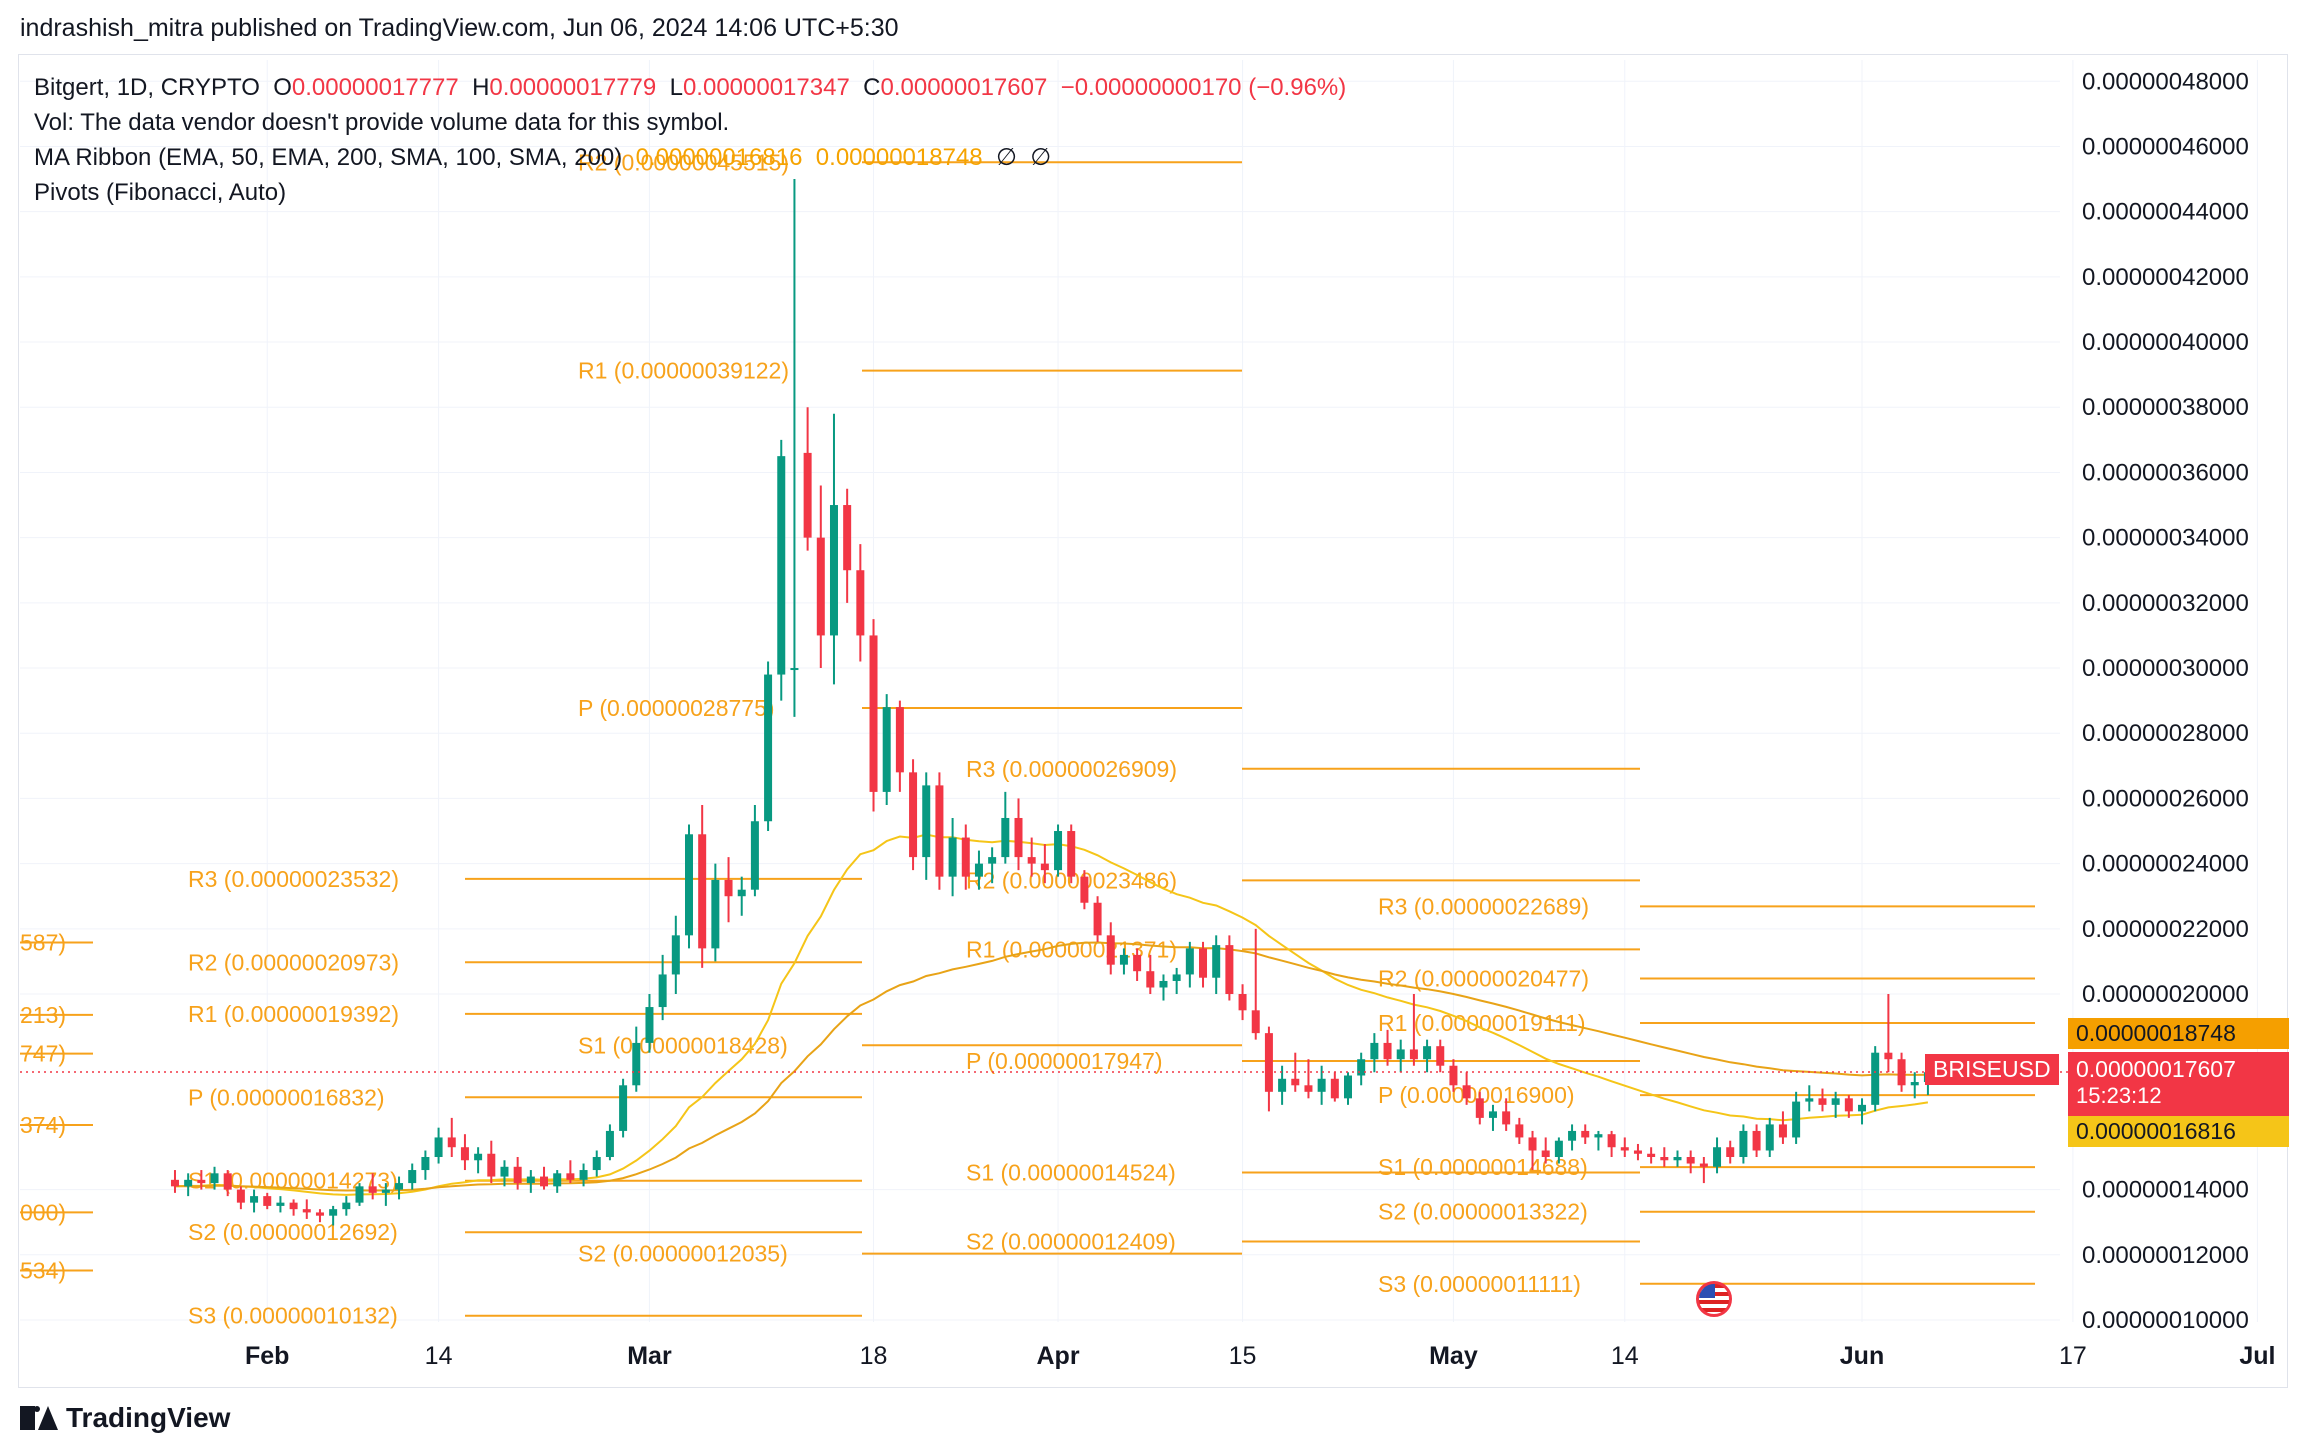 The height and width of the screenshot is (1452, 2308). I want to click on pivot-label: 374), so click(43, 1125).